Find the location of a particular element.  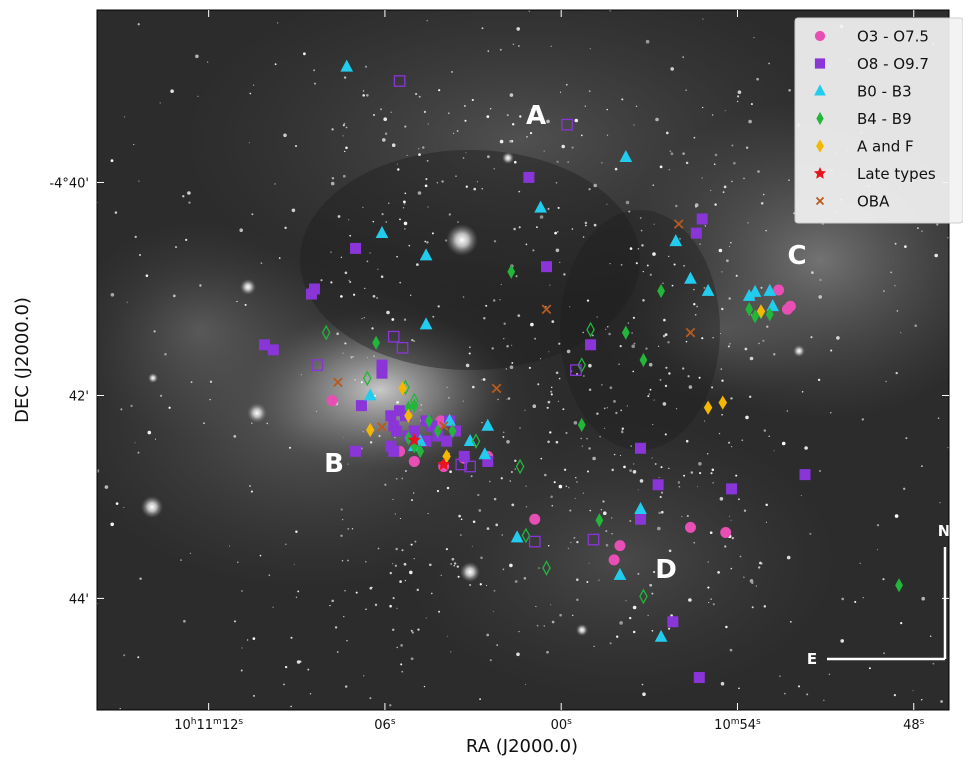

legend-o3-label: O3 - O7.5 is located at coordinates (893, 37).